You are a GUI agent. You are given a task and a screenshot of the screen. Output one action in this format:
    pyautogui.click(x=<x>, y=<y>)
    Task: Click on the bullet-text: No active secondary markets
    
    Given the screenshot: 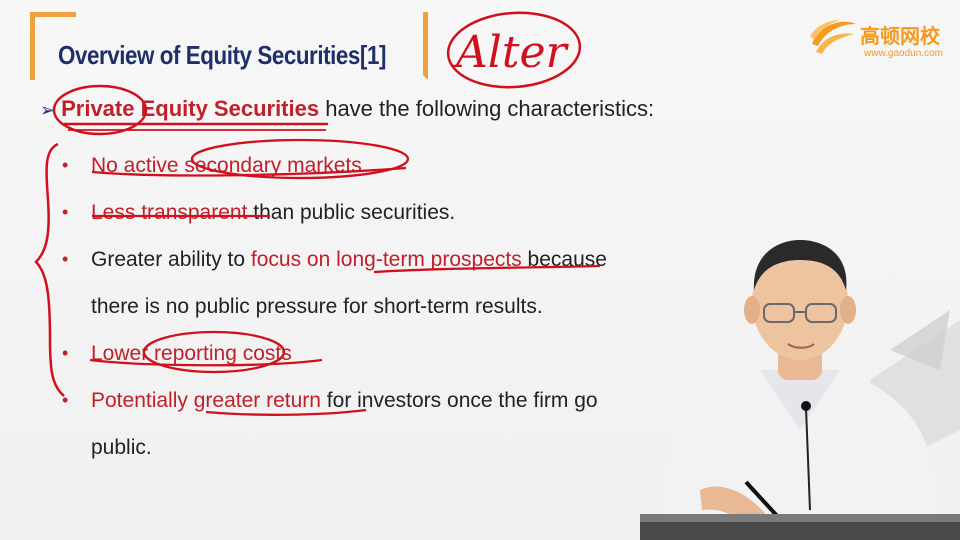 What is the action you would take?
    pyautogui.click(x=226, y=165)
    